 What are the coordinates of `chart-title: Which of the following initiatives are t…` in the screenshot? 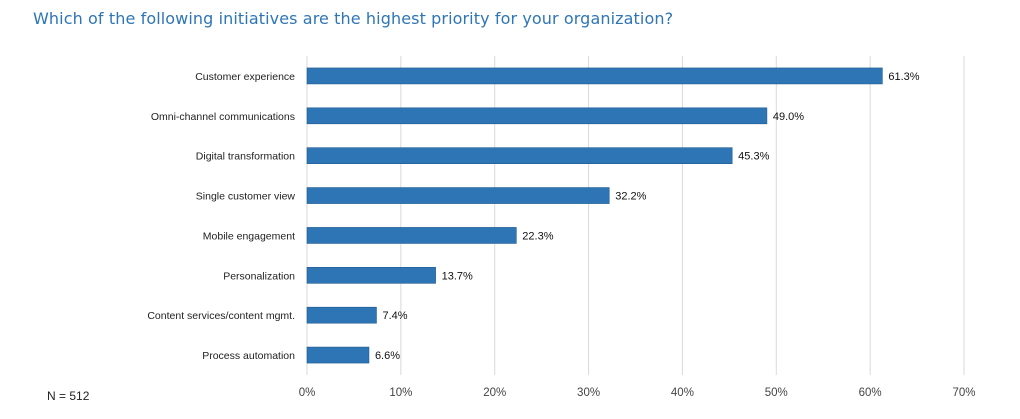 It's located at (353, 18).